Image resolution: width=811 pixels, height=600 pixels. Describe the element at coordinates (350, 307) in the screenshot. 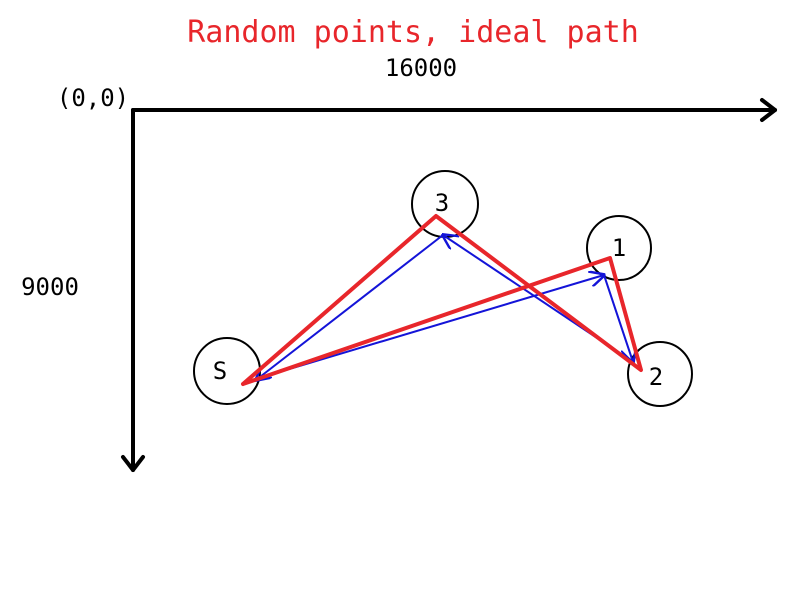

I see `random-edge-3-to-s` at that location.